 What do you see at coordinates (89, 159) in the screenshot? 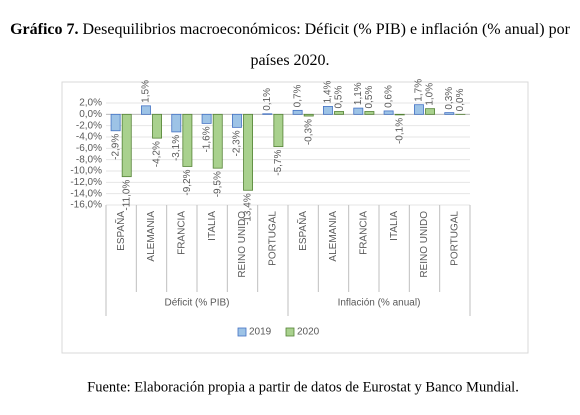
I see `y-tick-label: -8,0%` at bounding box center [89, 159].